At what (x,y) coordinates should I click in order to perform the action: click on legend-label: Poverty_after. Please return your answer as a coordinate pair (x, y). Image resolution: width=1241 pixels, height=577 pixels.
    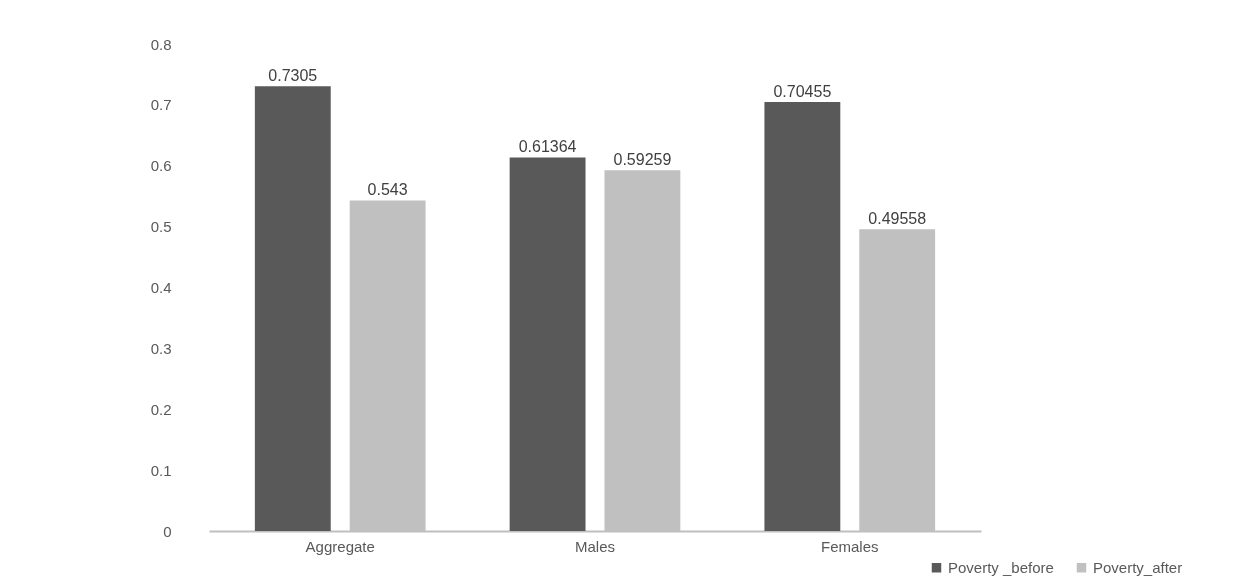
    Looking at the image, I should click on (1138, 567).